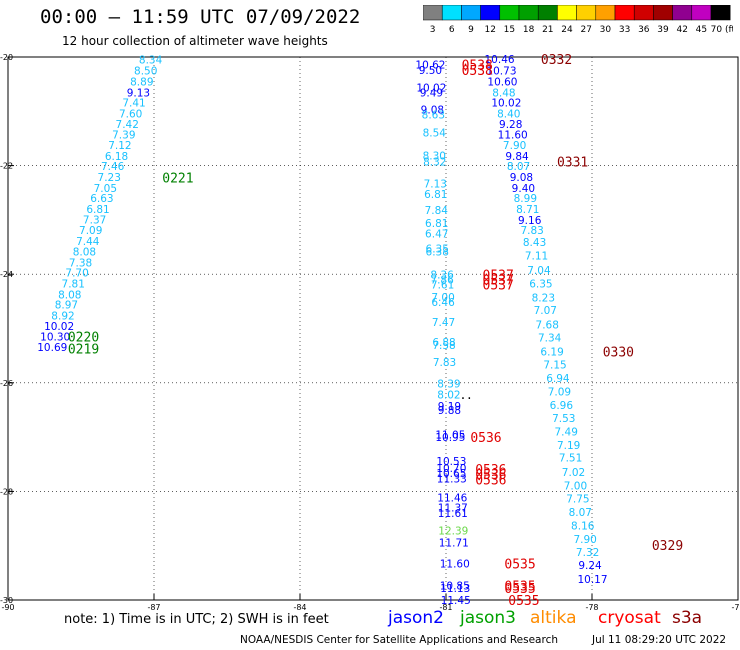 Image resolution: width=740 pixels, height=650 pixels. Describe the element at coordinates (517, 157) in the screenshot. I see `wave-height-label: 9.84` at that location.